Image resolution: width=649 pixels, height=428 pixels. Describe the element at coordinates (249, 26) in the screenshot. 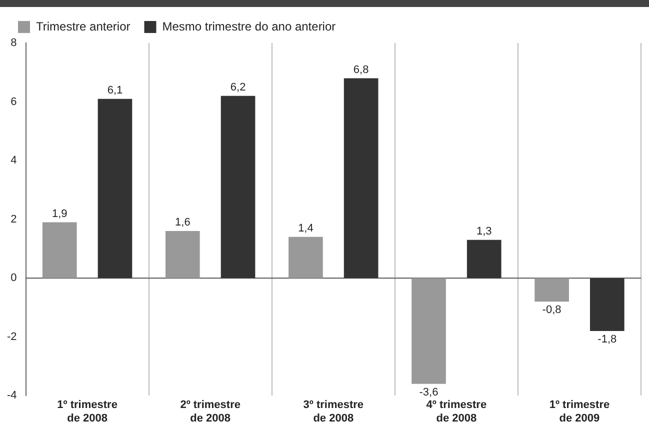

I see `legend-label: Mesmo trimestre do ano anterior` at that location.